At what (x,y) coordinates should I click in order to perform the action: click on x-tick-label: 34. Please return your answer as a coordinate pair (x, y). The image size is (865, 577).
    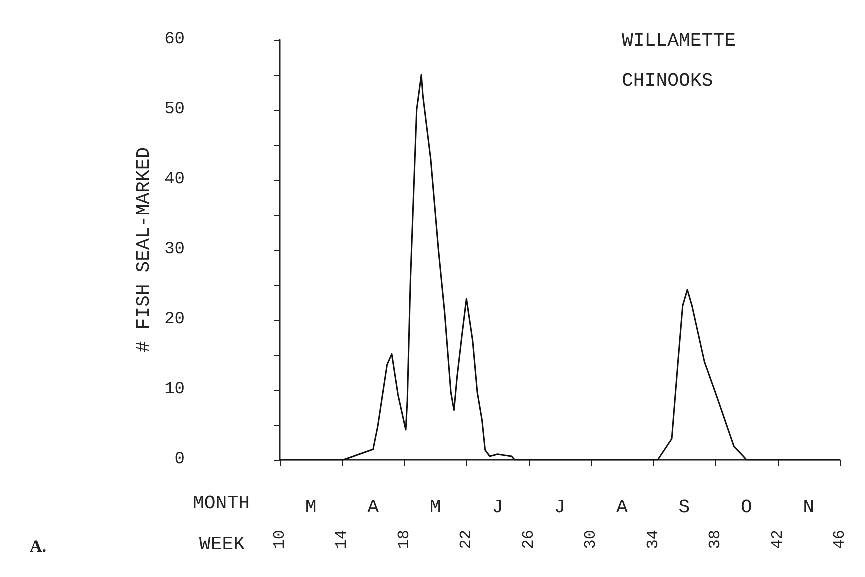
    Looking at the image, I should click on (653, 540).